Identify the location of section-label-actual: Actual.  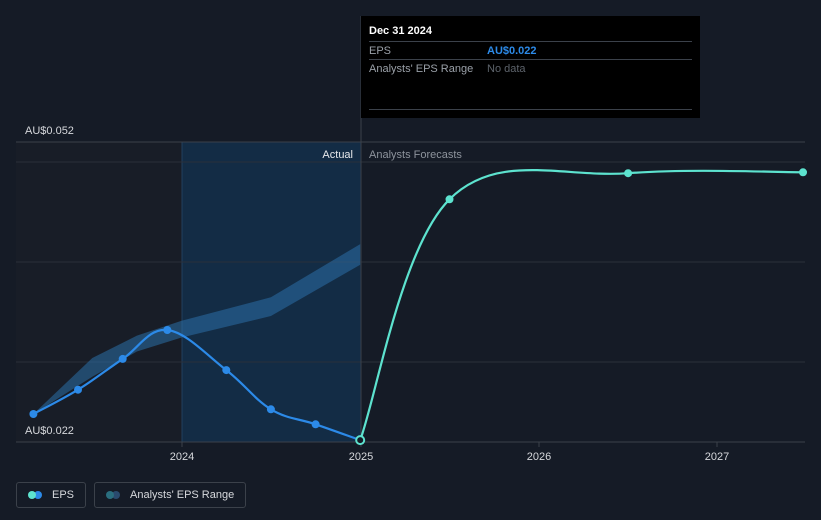
(337, 155).